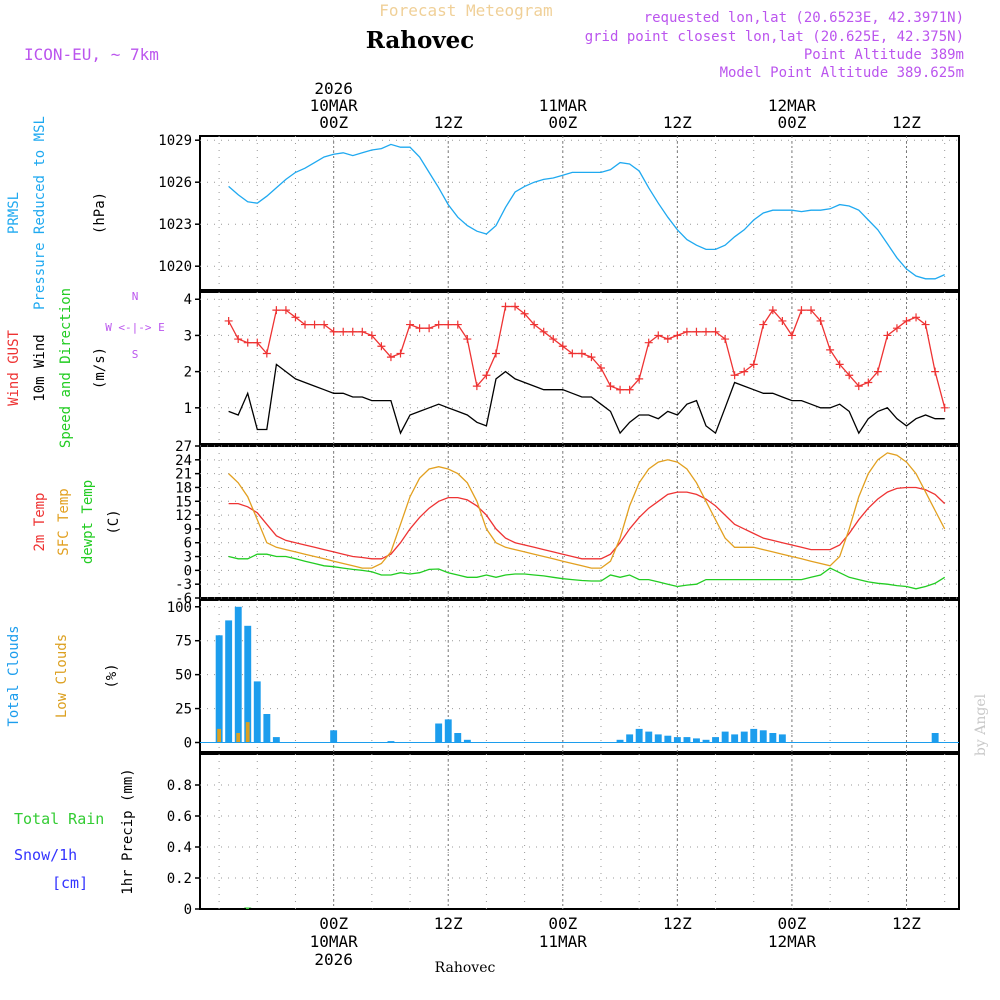 The image size is (1000, 1000). What do you see at coordinates (183, 599) in the screenshot?
I see `y-tick-label: -6` at bounding box center [183, 599].